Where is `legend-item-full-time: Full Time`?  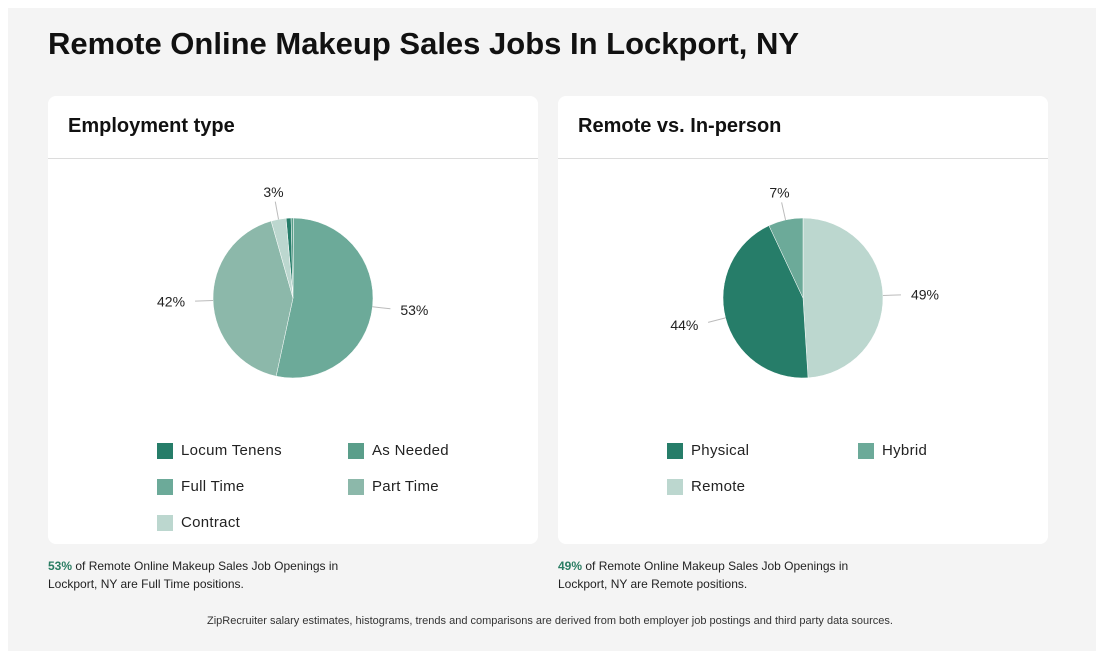
legend-item-full-time: Full Time is located at coordinates (201, 486).